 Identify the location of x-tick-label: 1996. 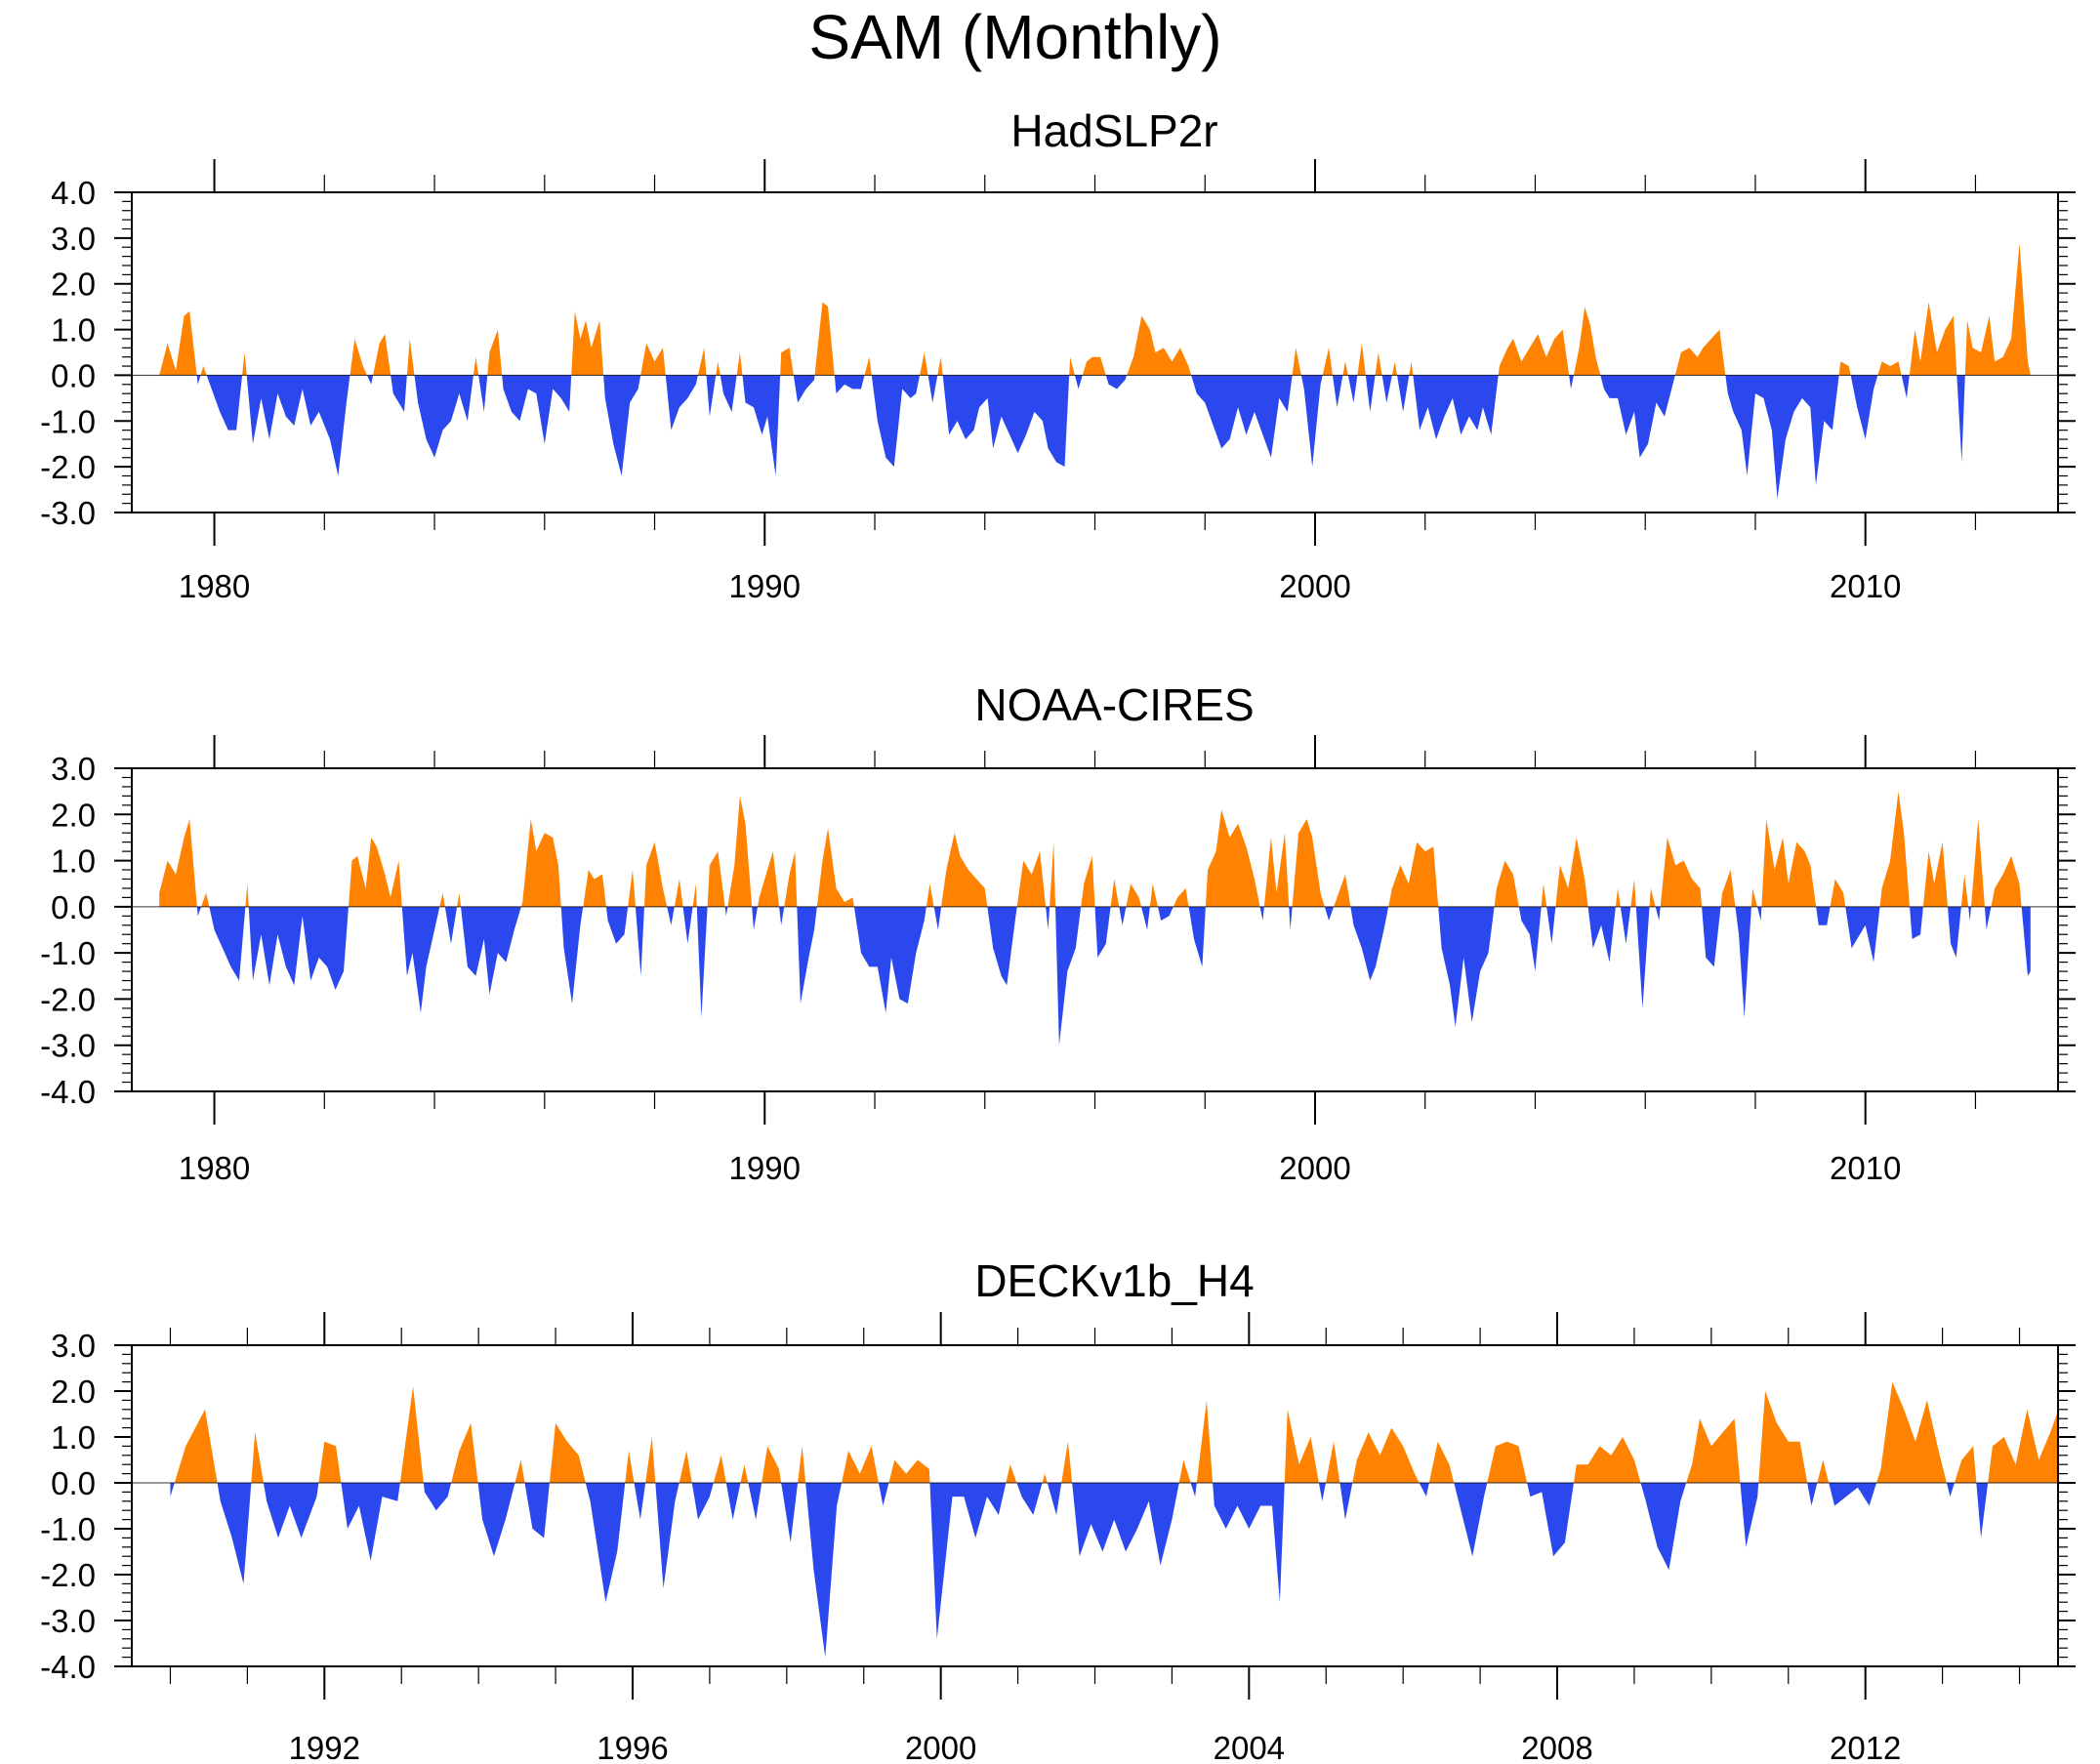
(632, 1747).